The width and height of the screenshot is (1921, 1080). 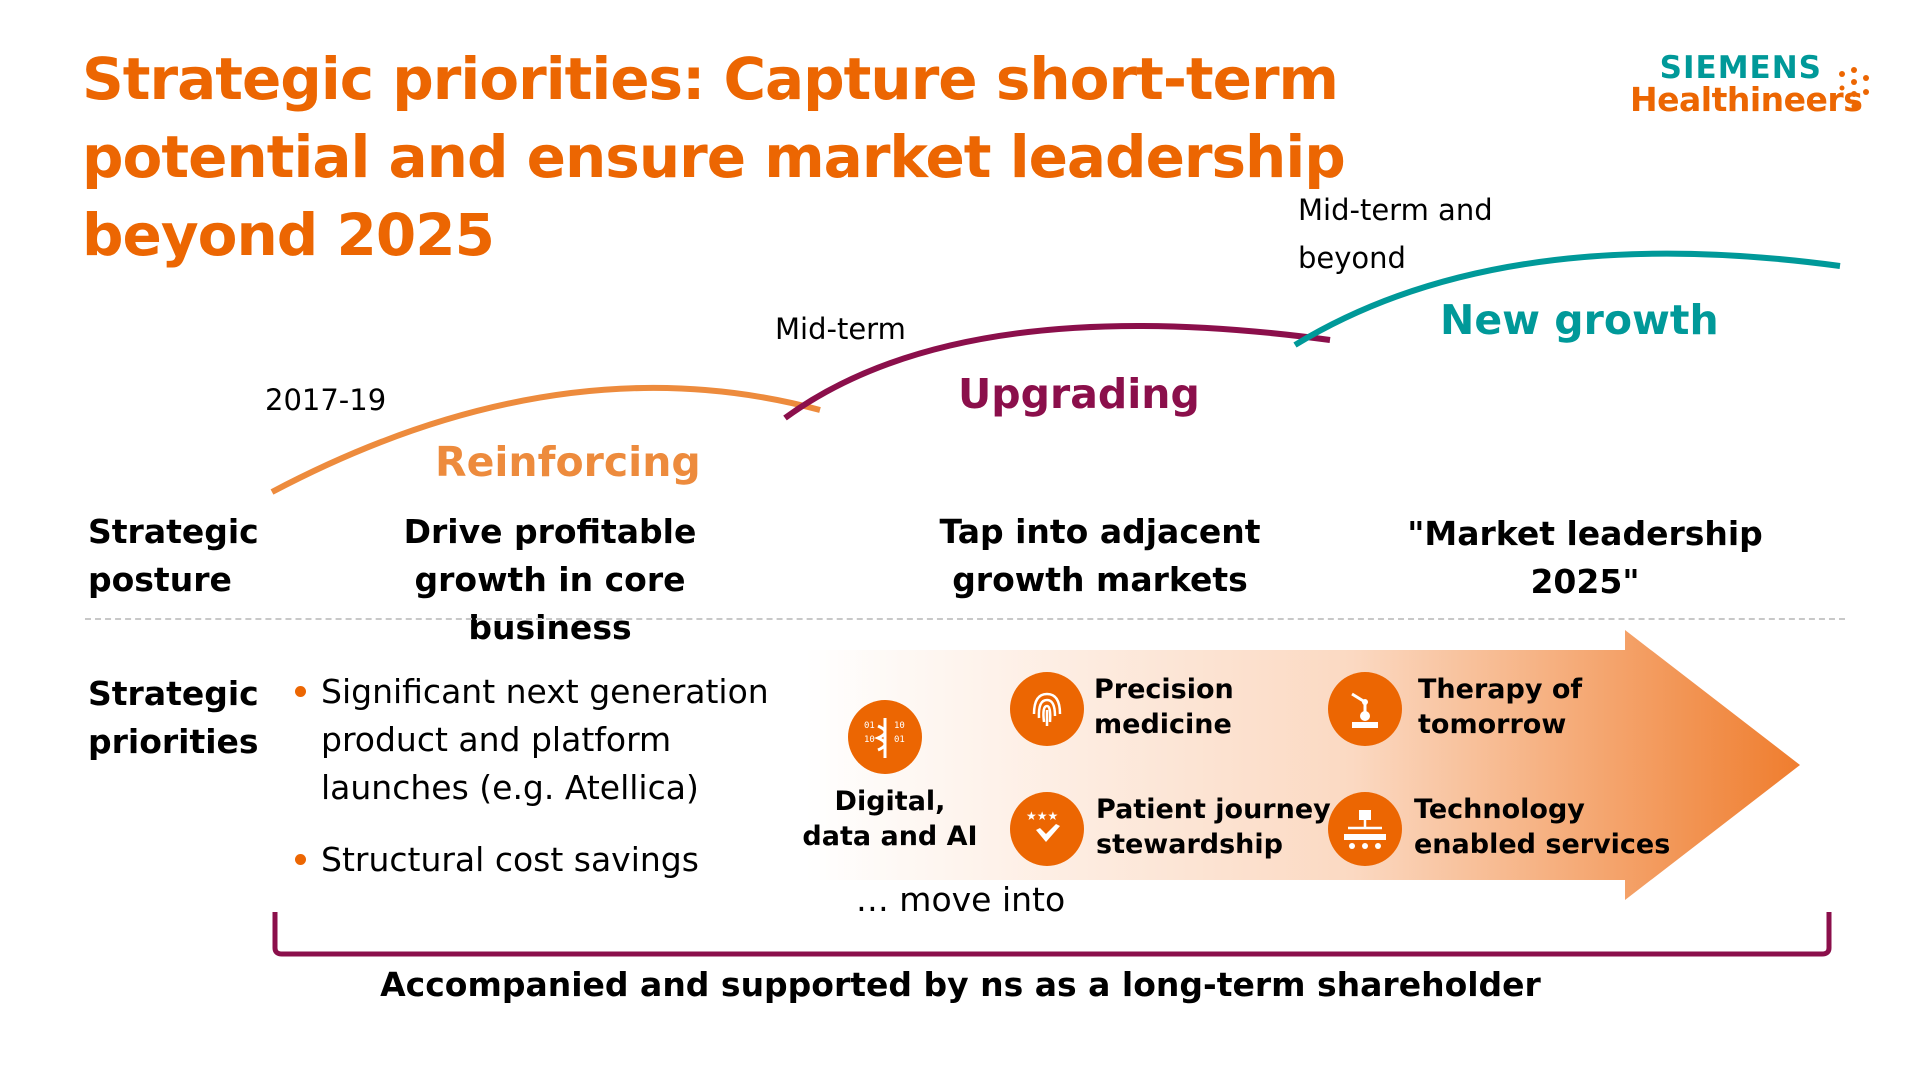 What do you see at coordinates (1164, 707) in the screenshot?
I see `priority-label-precision: Precision medicine` at bounding box center [1164, 707].